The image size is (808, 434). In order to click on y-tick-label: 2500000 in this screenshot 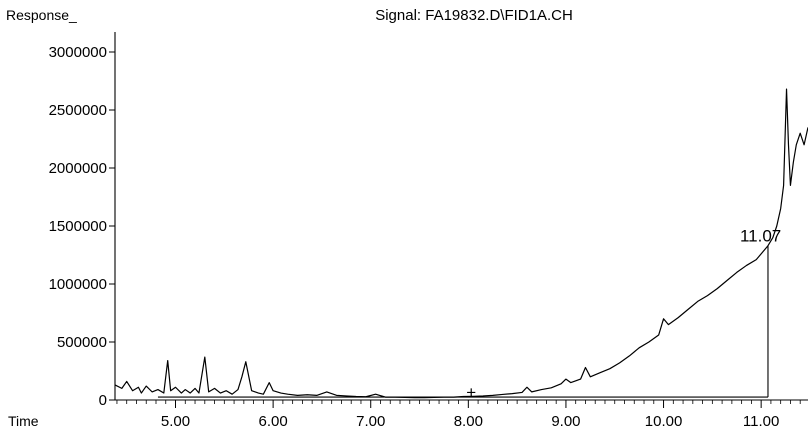, I will do `click(78, 110)`.